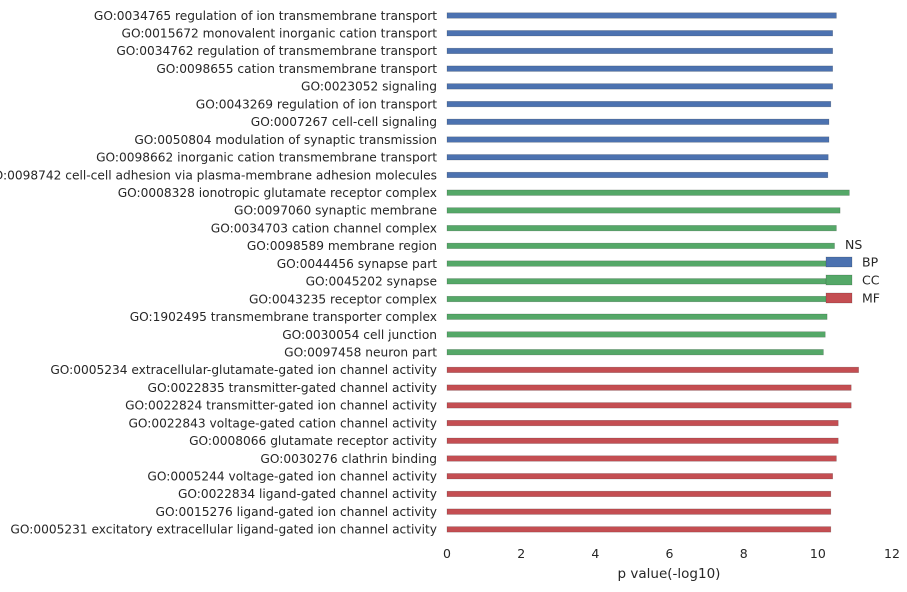 Image resolution: width=907 pixels, height=592 pixels. What do you see at coordinates (839, 280) in the screenshot?
I see `legend-swatch-cc` at bounding box center [839, 280].